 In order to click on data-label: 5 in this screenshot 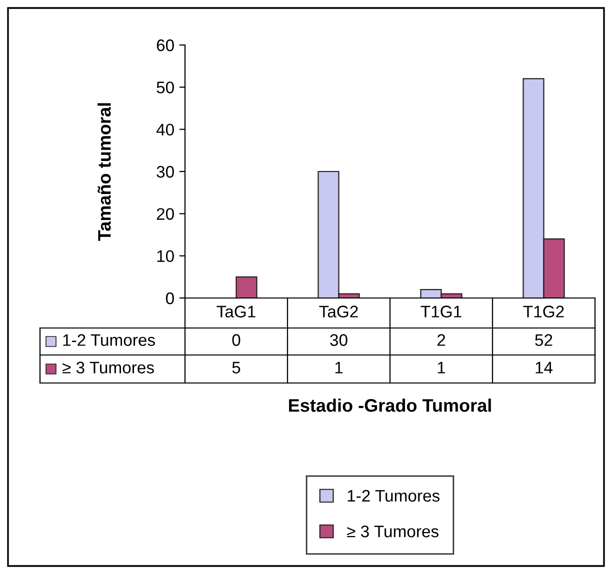, I will do `click(236, 368)`.